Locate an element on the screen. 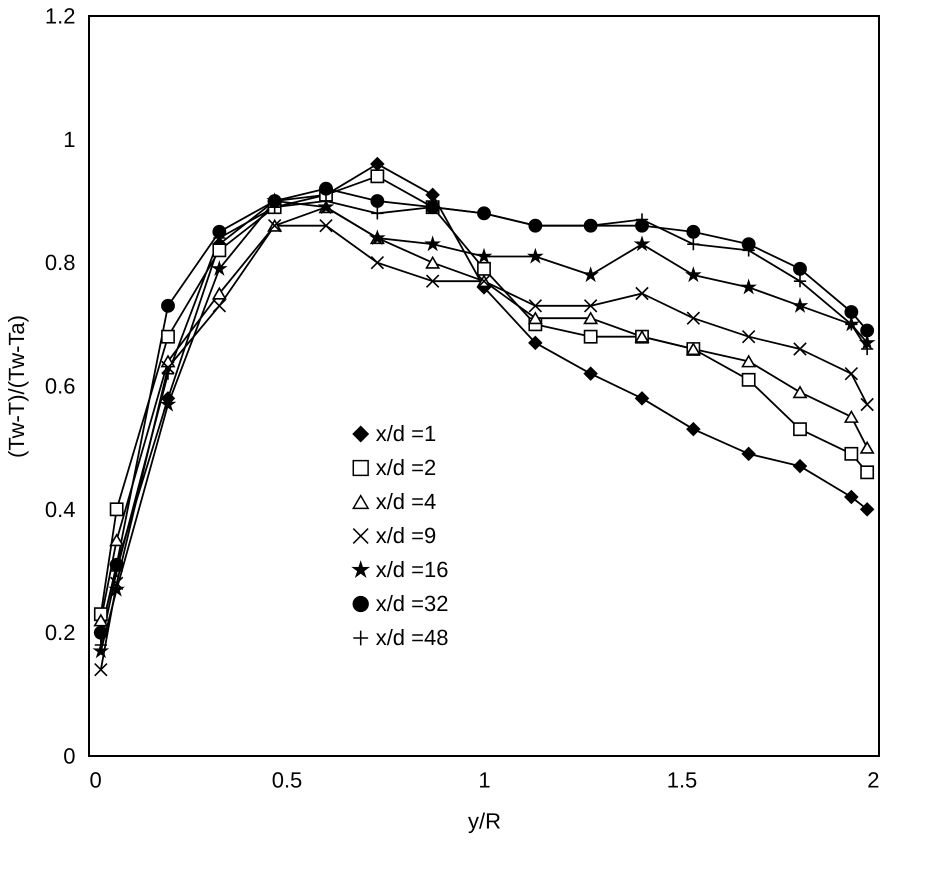  legend-label: x/d =1 is located at coordinates (406, 433).